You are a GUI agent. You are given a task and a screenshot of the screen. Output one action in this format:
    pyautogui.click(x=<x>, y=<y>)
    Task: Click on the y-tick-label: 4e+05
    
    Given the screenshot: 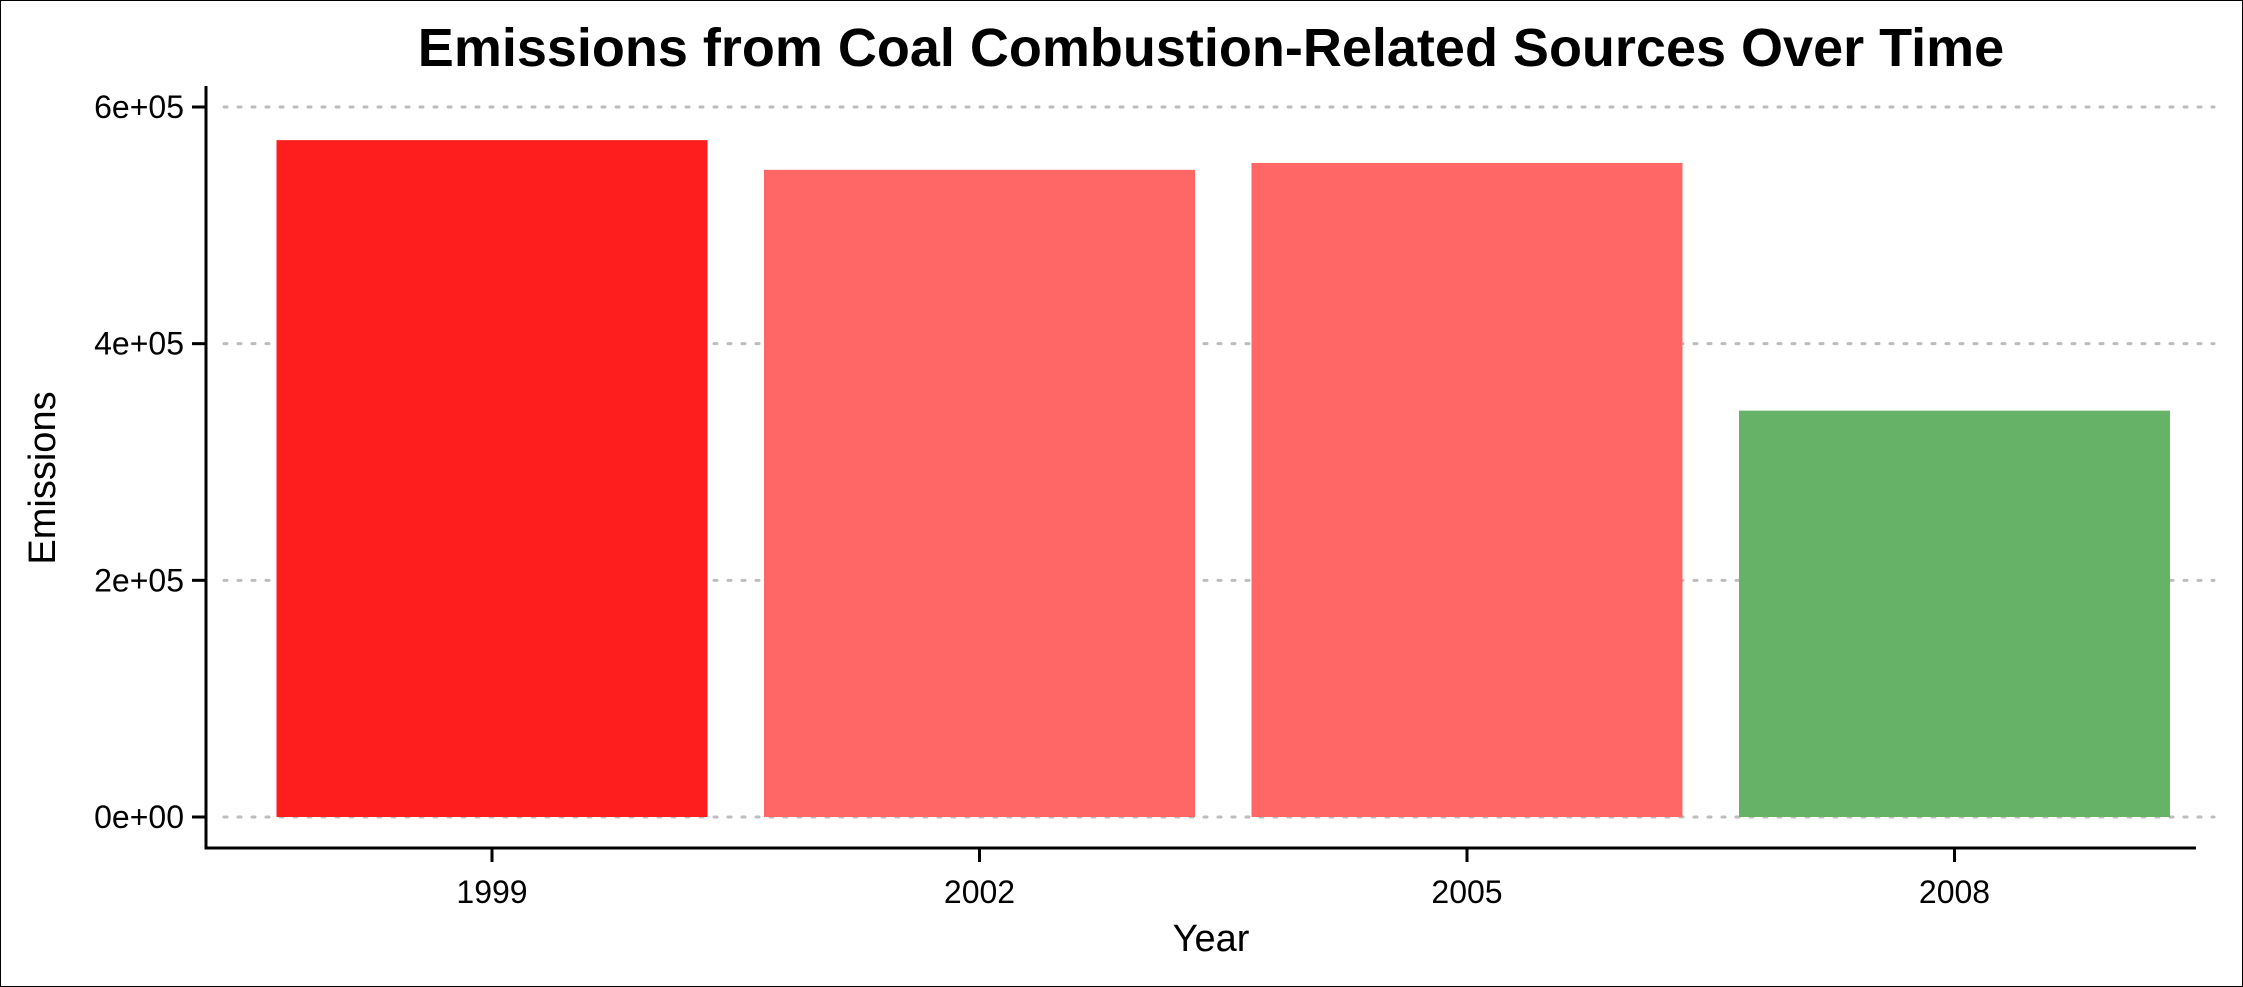 What is the action you would take?
    pyautogui.click(x=139, y=344)
    